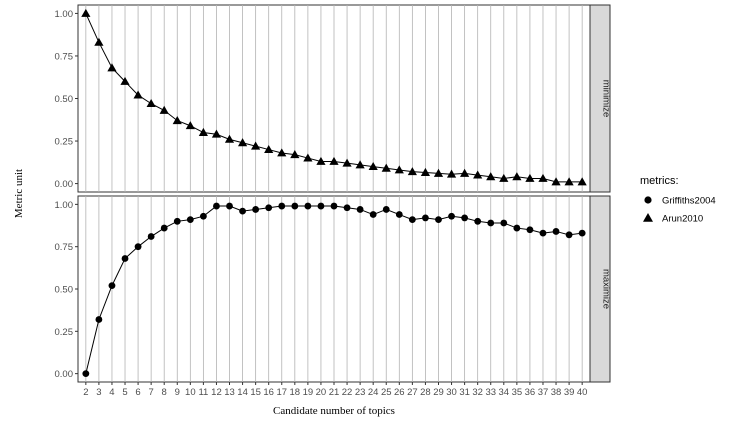 Image resolution: width=750 pixels, height=422 pixels. What do you see at coordinates (582, 392) in the screenshot?
I see `x-tick-label: 40` at bounding box center [582, 392].